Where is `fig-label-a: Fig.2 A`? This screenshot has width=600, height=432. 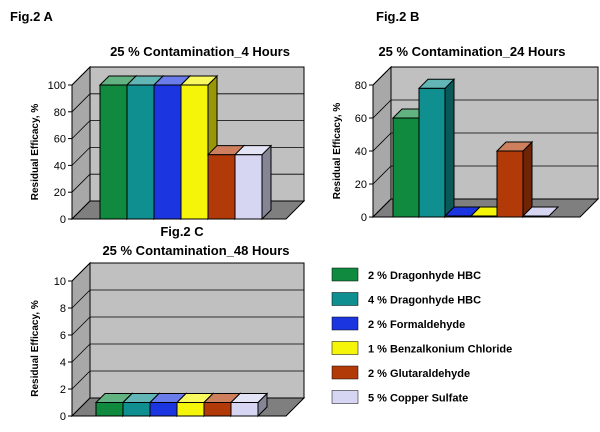 fig-label-a: Fig.2 A is located at coordinates (31, 16).